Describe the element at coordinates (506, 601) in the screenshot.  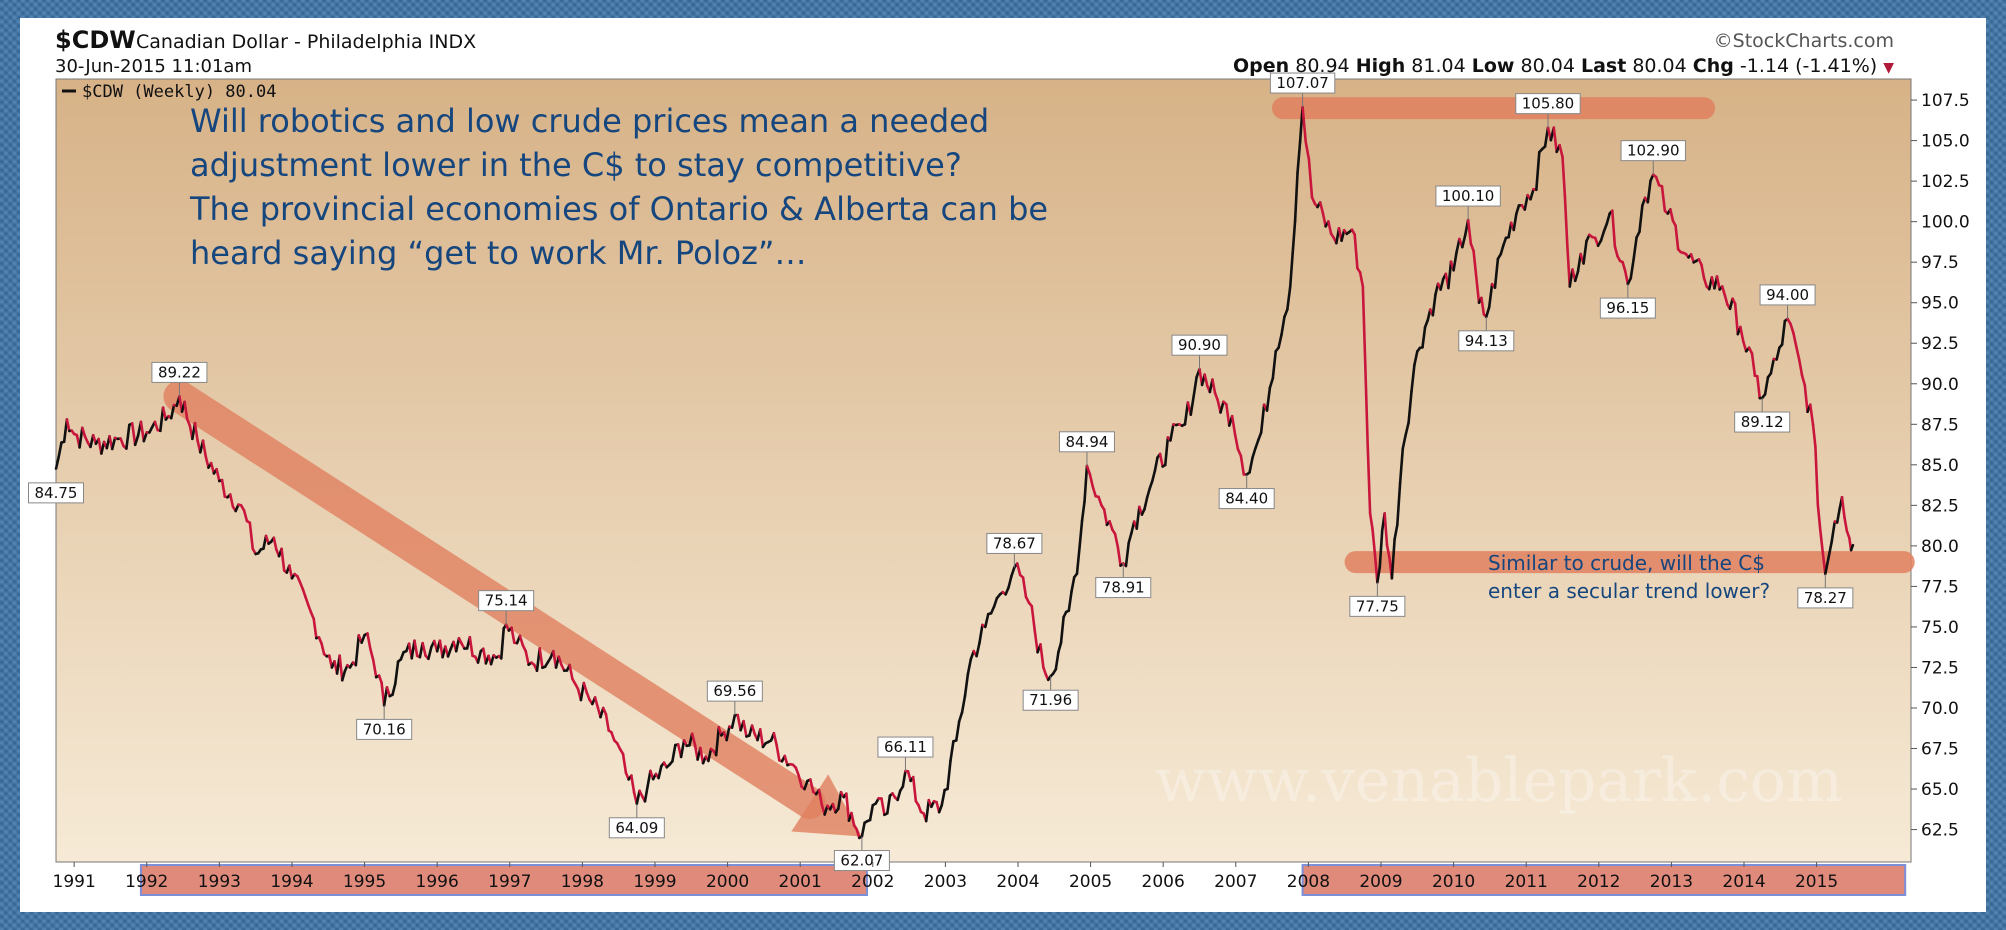
I see `data-label: 75.14` at that location.